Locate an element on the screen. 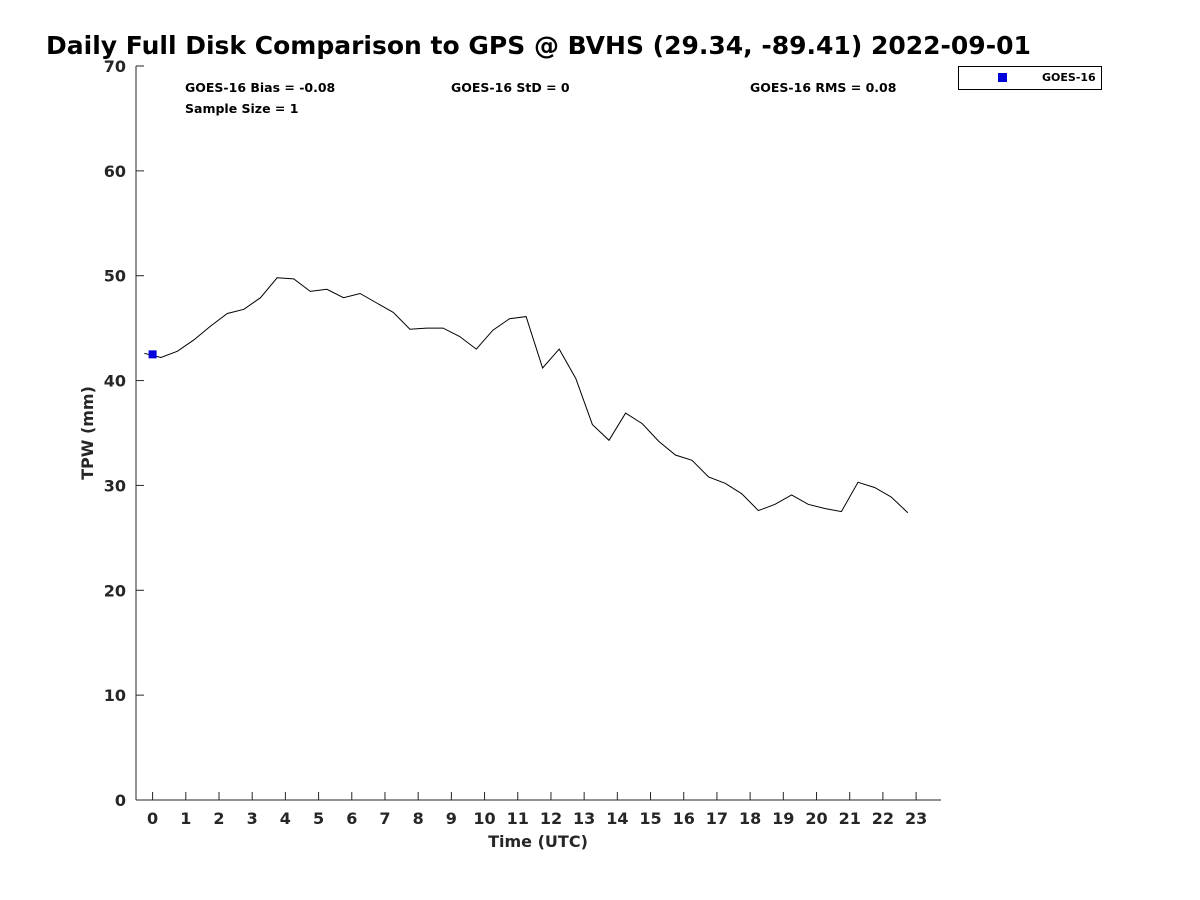 This screenshot has height=900, width=1200. x-tick-label: 20 is located at coordinates (816, 818).